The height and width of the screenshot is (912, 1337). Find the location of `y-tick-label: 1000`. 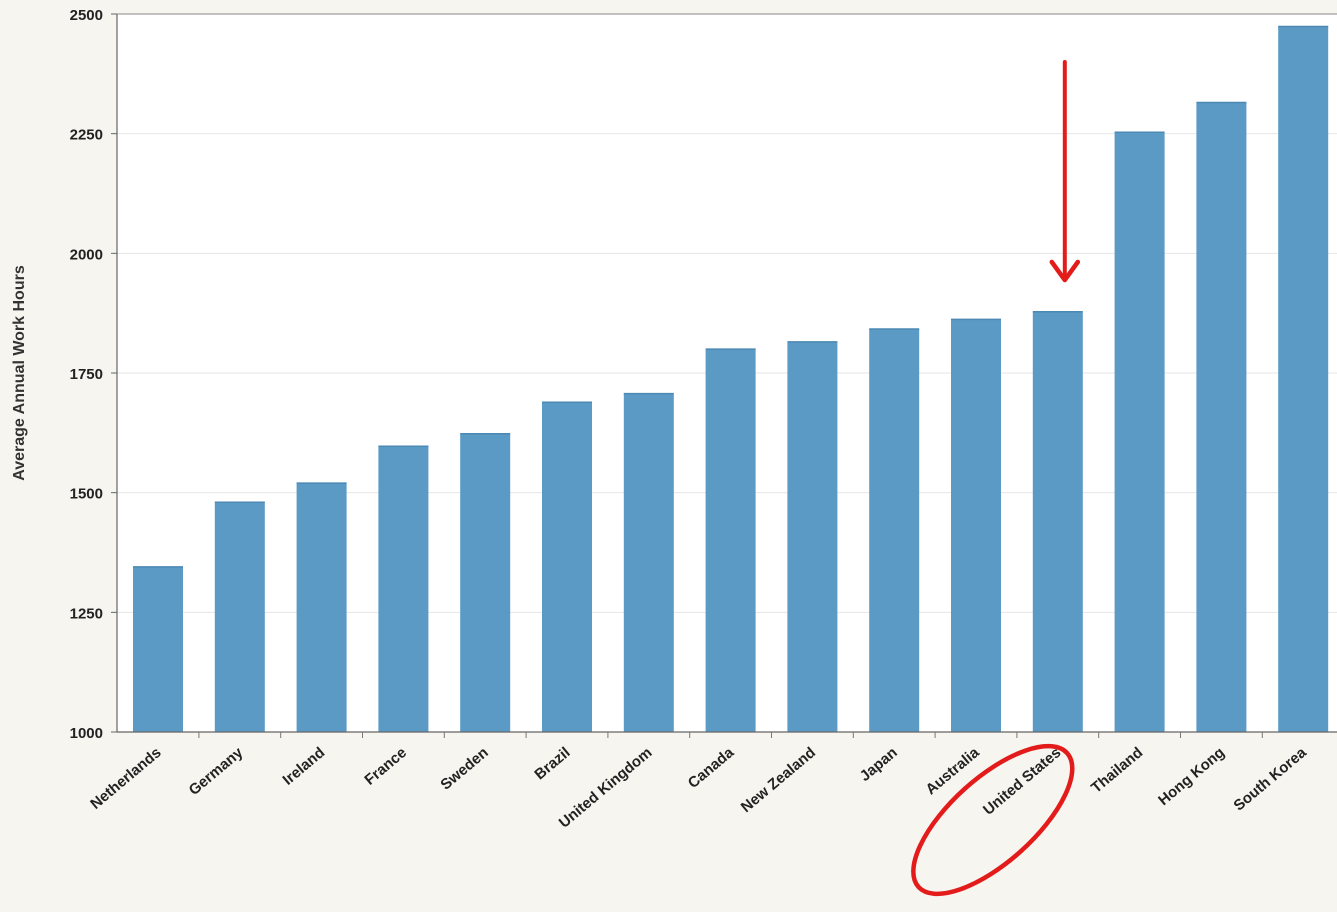

y-tick-label: 1000 is located at coordinates (86, 733).